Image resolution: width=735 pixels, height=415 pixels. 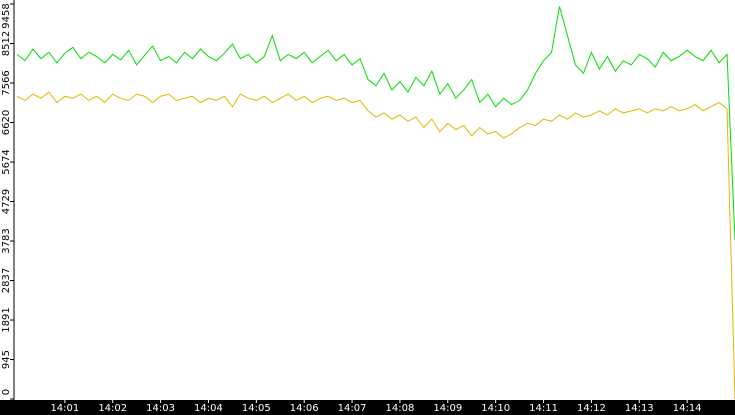 What do you see at coordinates (6, 392) in the screenshot?
I see `y-tick-label: 0` at bounding box center [6, 392].